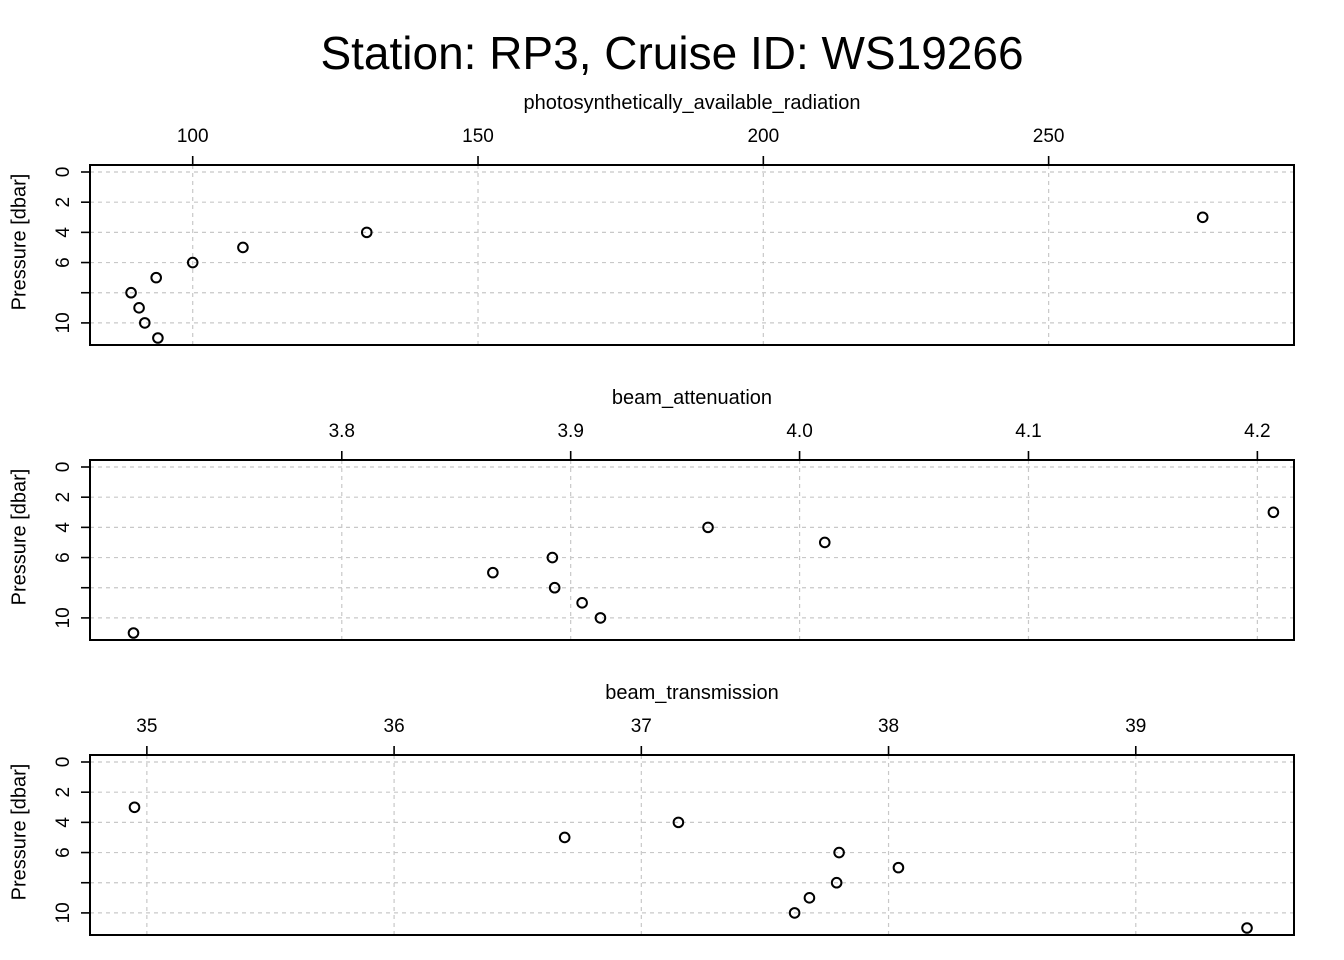  I want to click on x-tick-label: 4.1, so click(1028, 431).